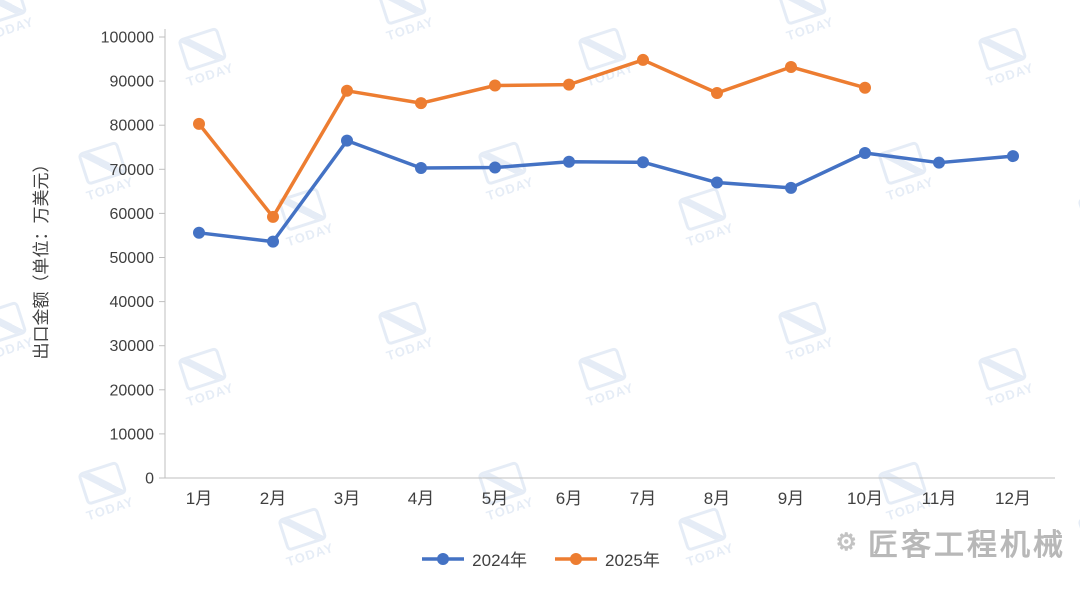  I want to click on x-tick-label: 7月, so click(643, 498).